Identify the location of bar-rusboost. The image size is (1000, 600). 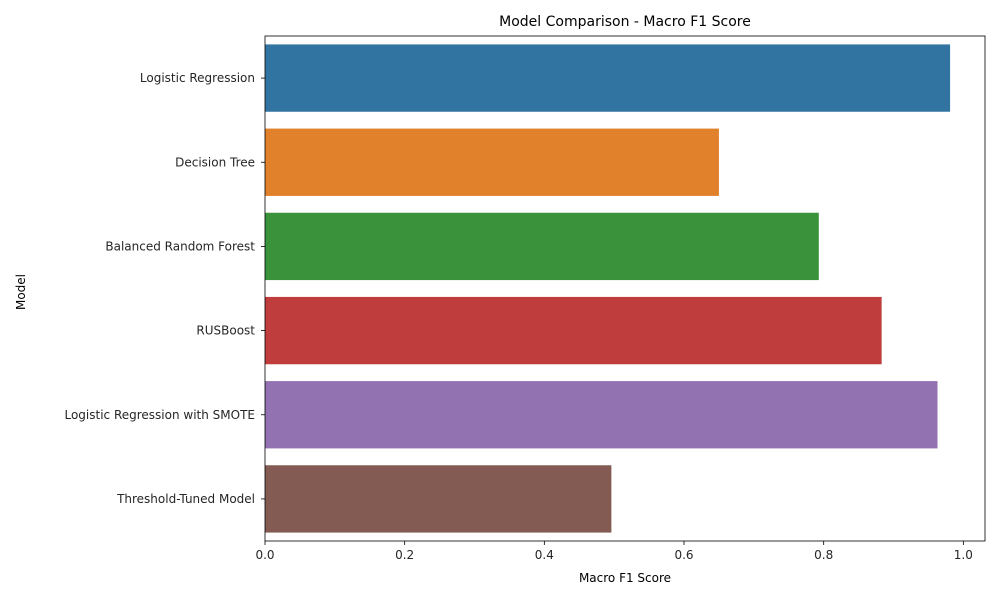
(573, 330).